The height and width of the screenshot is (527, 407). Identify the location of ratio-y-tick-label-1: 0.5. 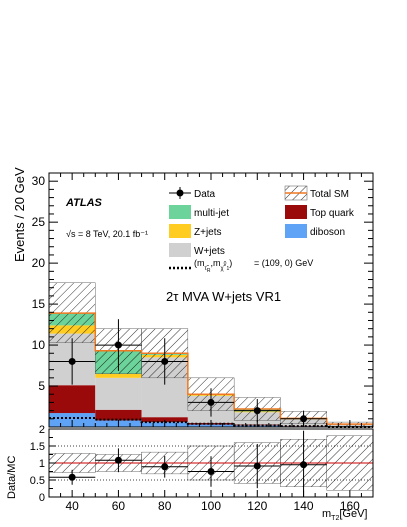
(37, 481).